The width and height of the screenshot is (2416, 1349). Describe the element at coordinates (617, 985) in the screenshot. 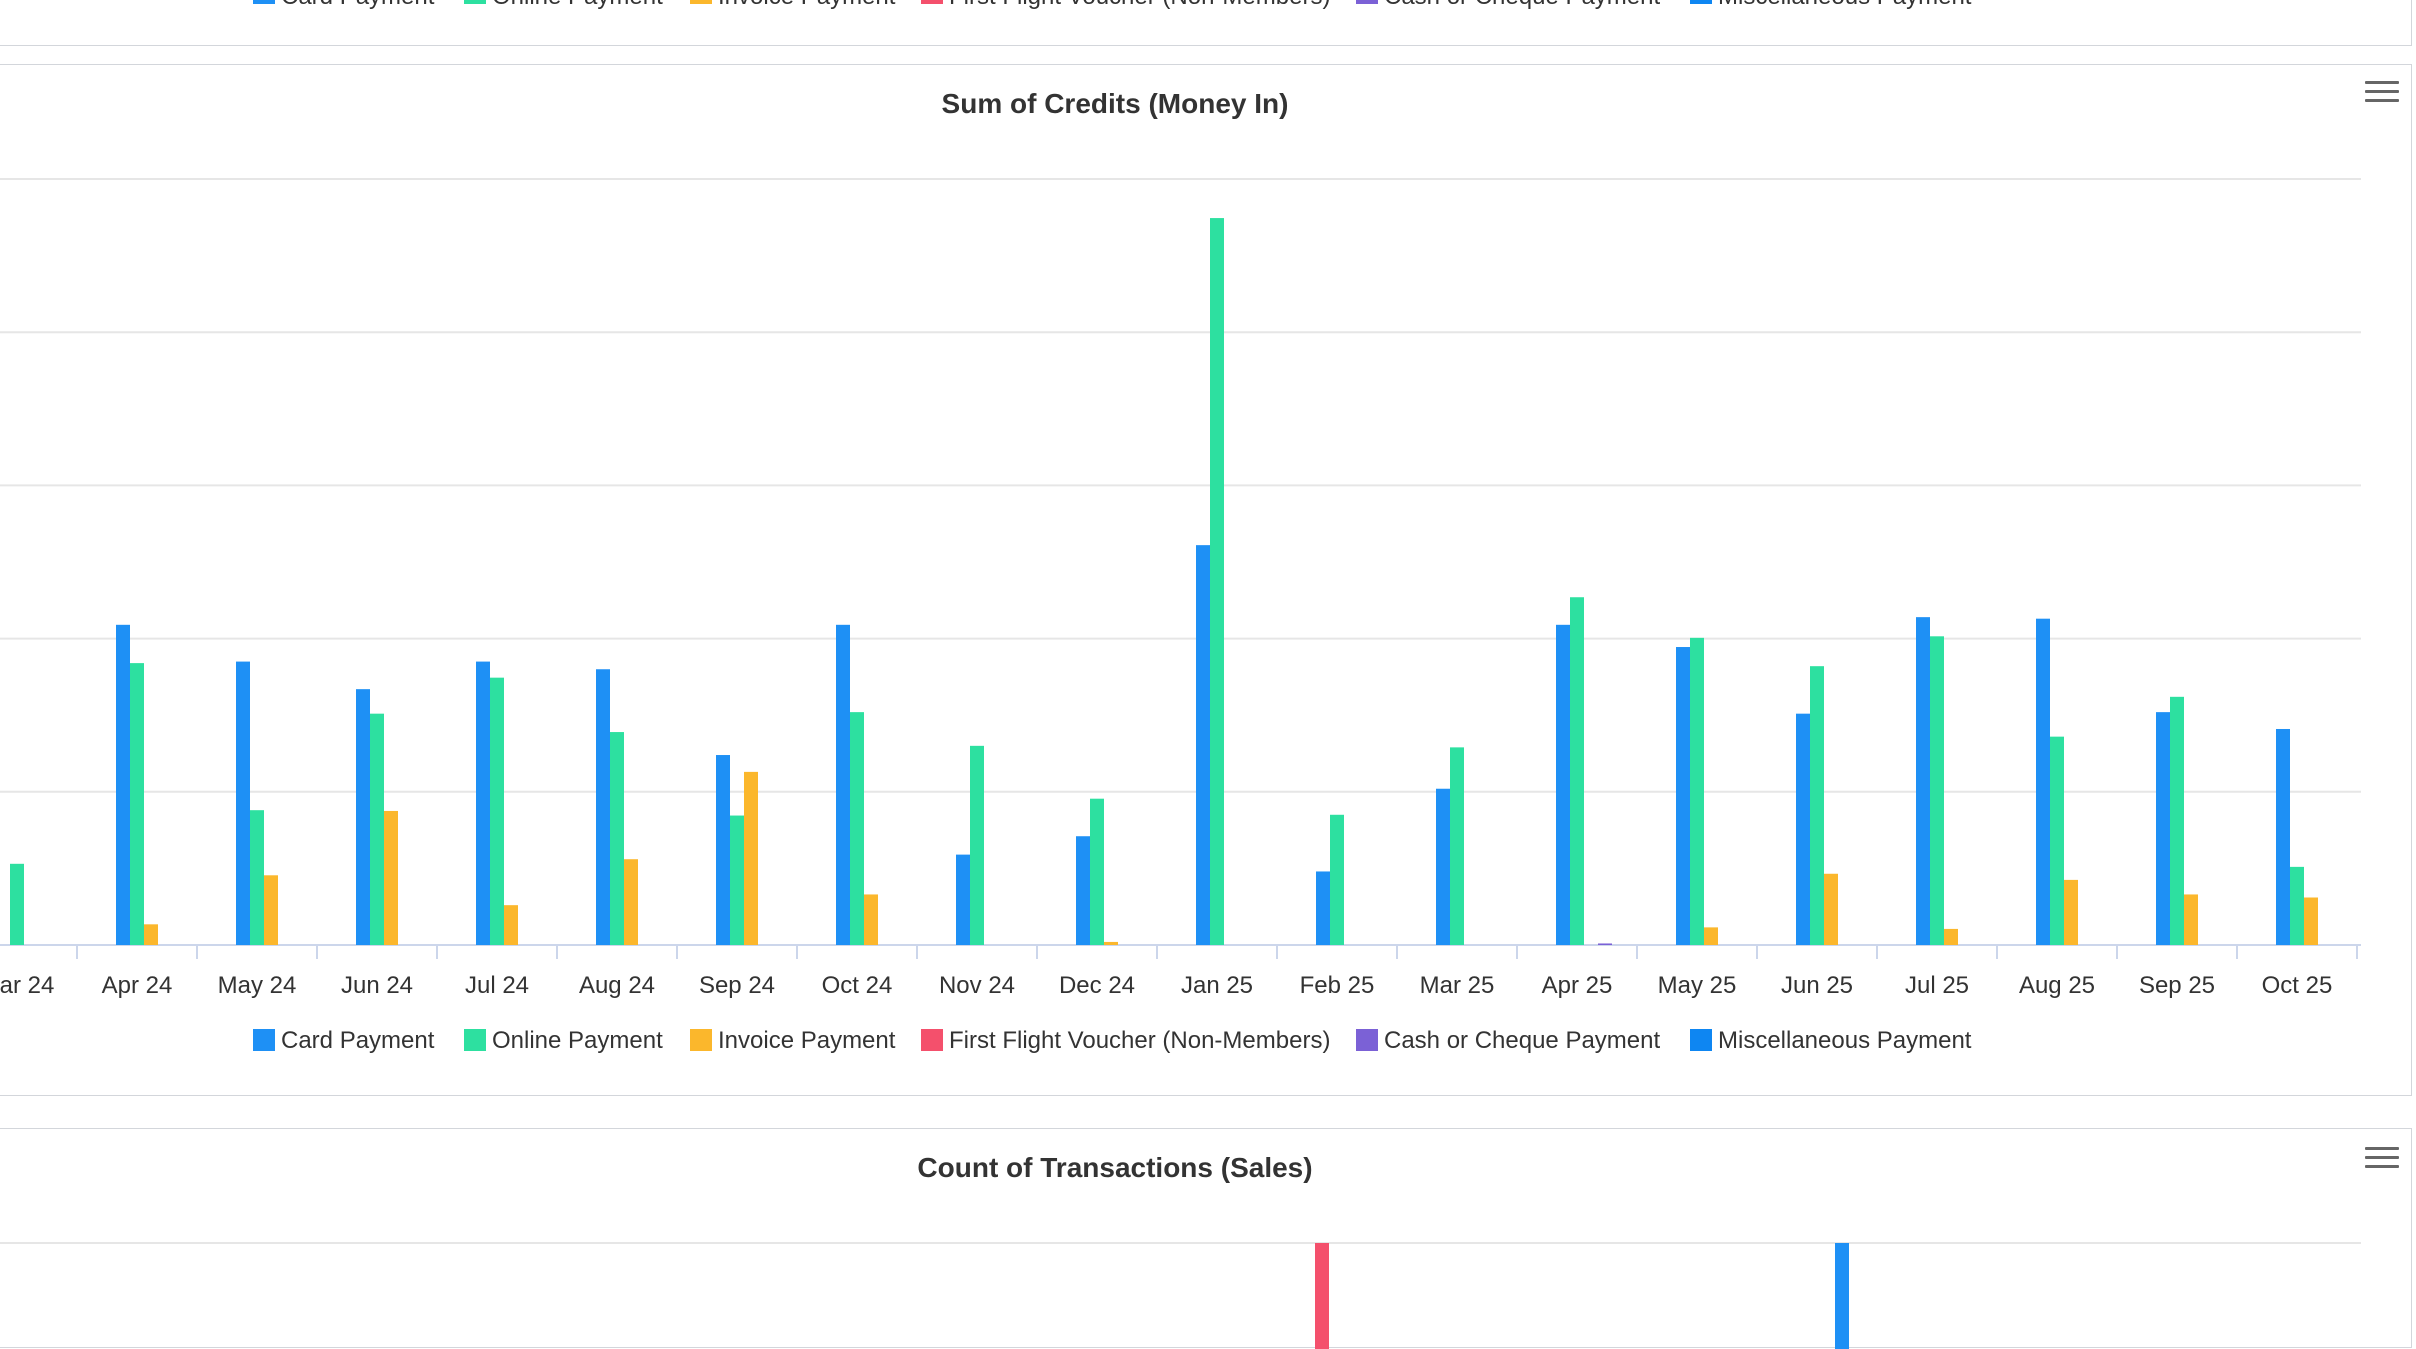

I see `x-tick-label: Aug 24` at that location.